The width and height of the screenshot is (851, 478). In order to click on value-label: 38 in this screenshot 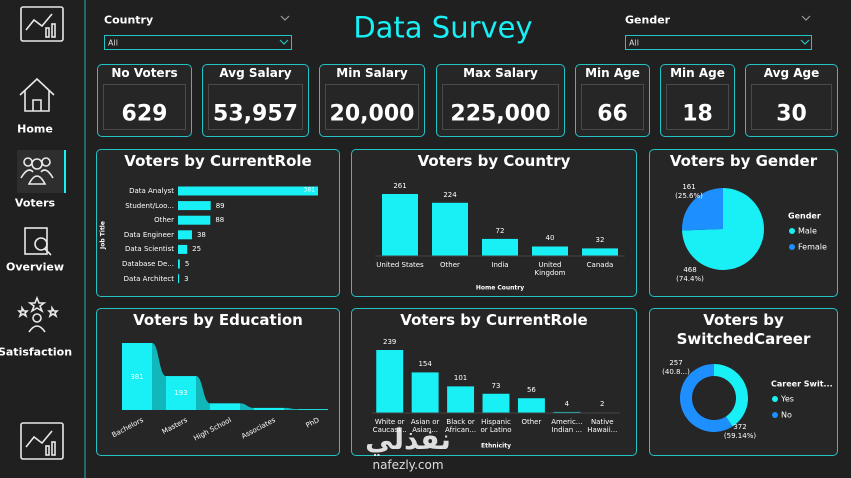, I will do `click(201, 234)`.